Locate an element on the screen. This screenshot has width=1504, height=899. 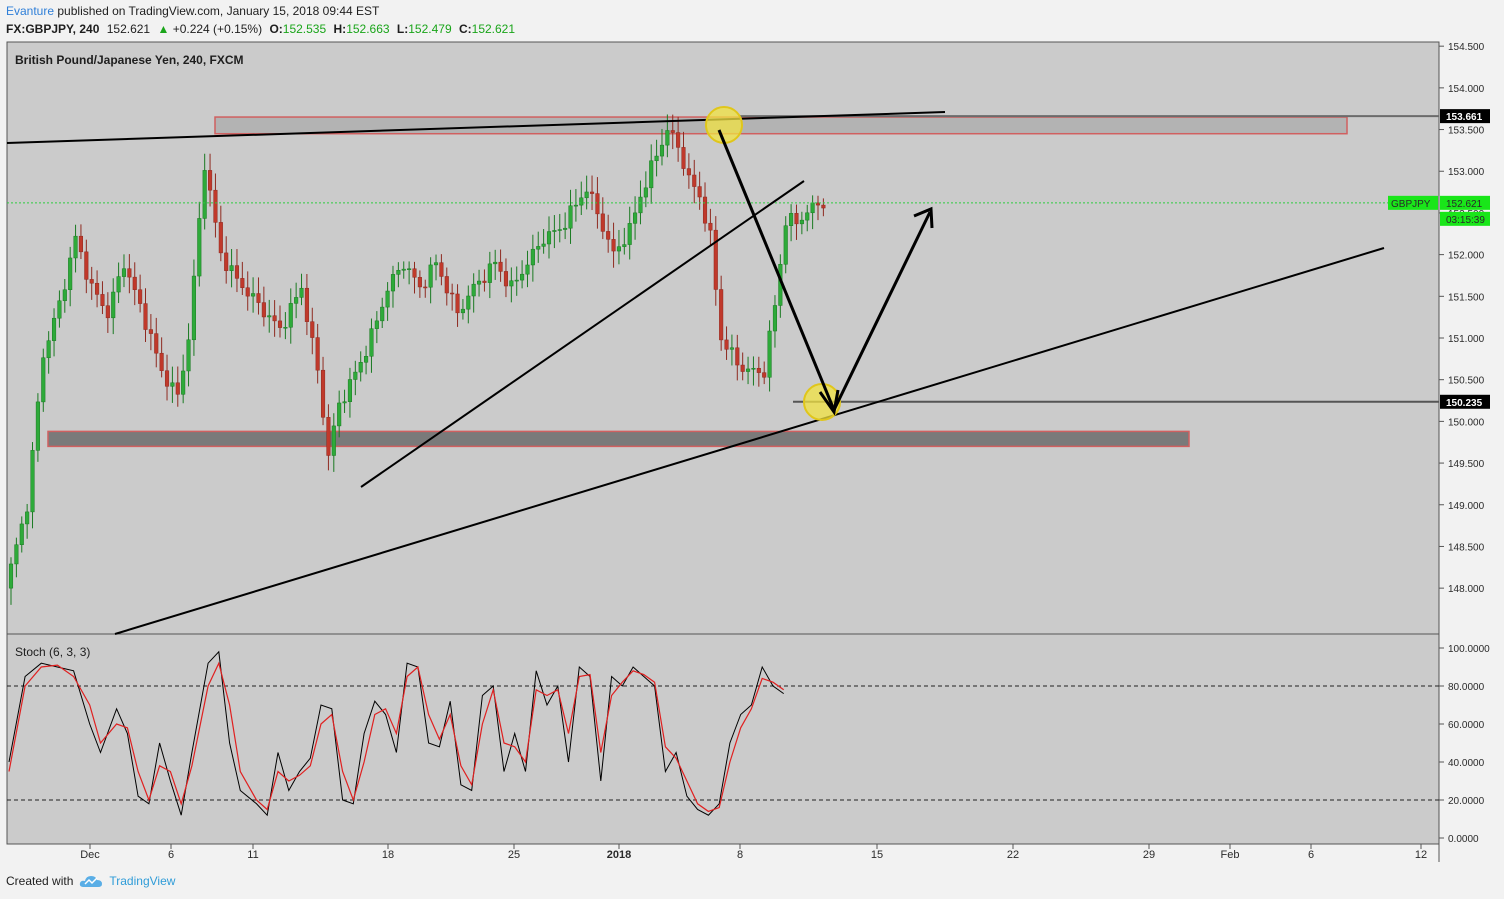
stoch-tick-label: 20.0000 is located at coordinates (1466, 801).